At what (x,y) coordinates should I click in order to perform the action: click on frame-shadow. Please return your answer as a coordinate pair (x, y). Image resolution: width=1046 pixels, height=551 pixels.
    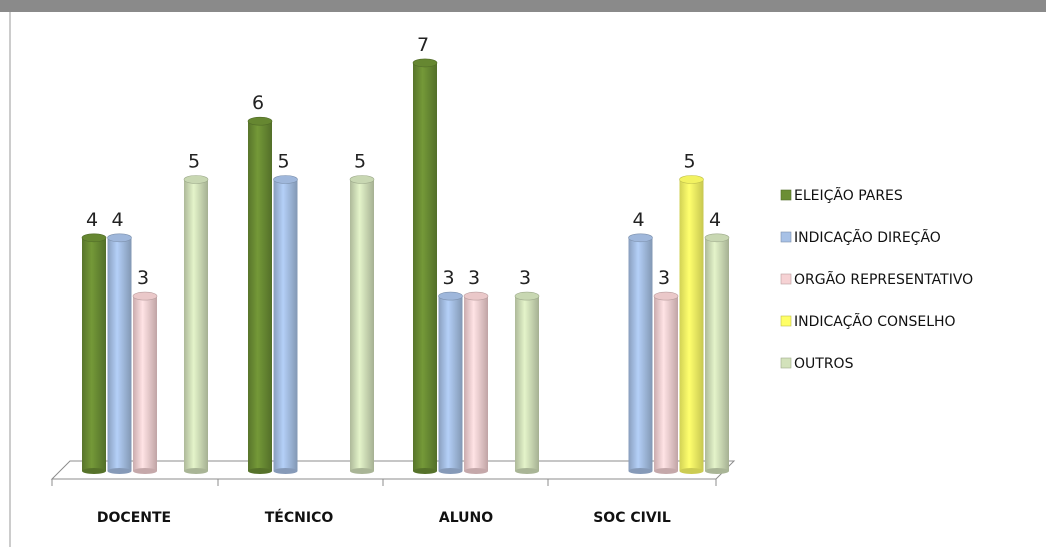
    Looking at the image, I should click on (523, 6).